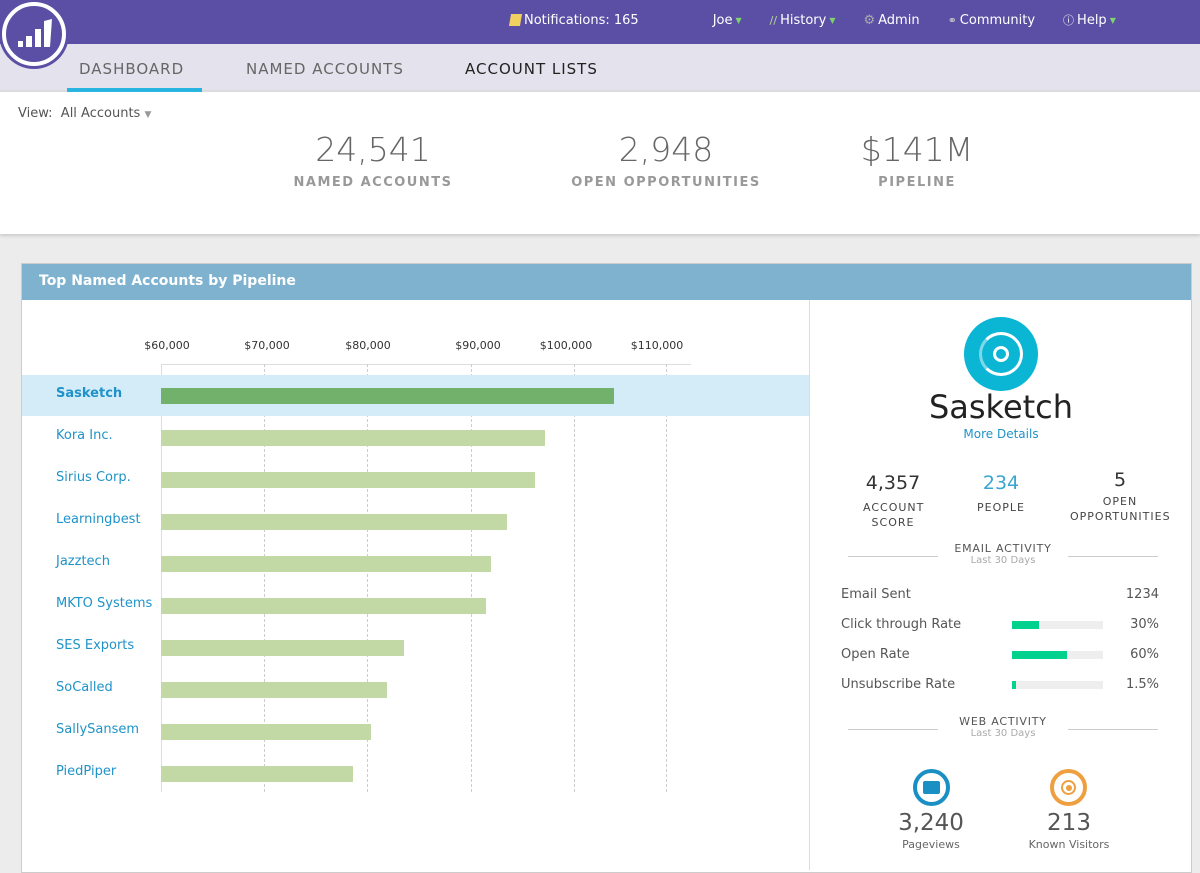  What do you see at coordinates (600, 68) in the screenshot?
I see `tab-bar: DASHBOARD NAMED ACCOUNTS ACCOUNT LISTS` at bounding box center [600, 68].